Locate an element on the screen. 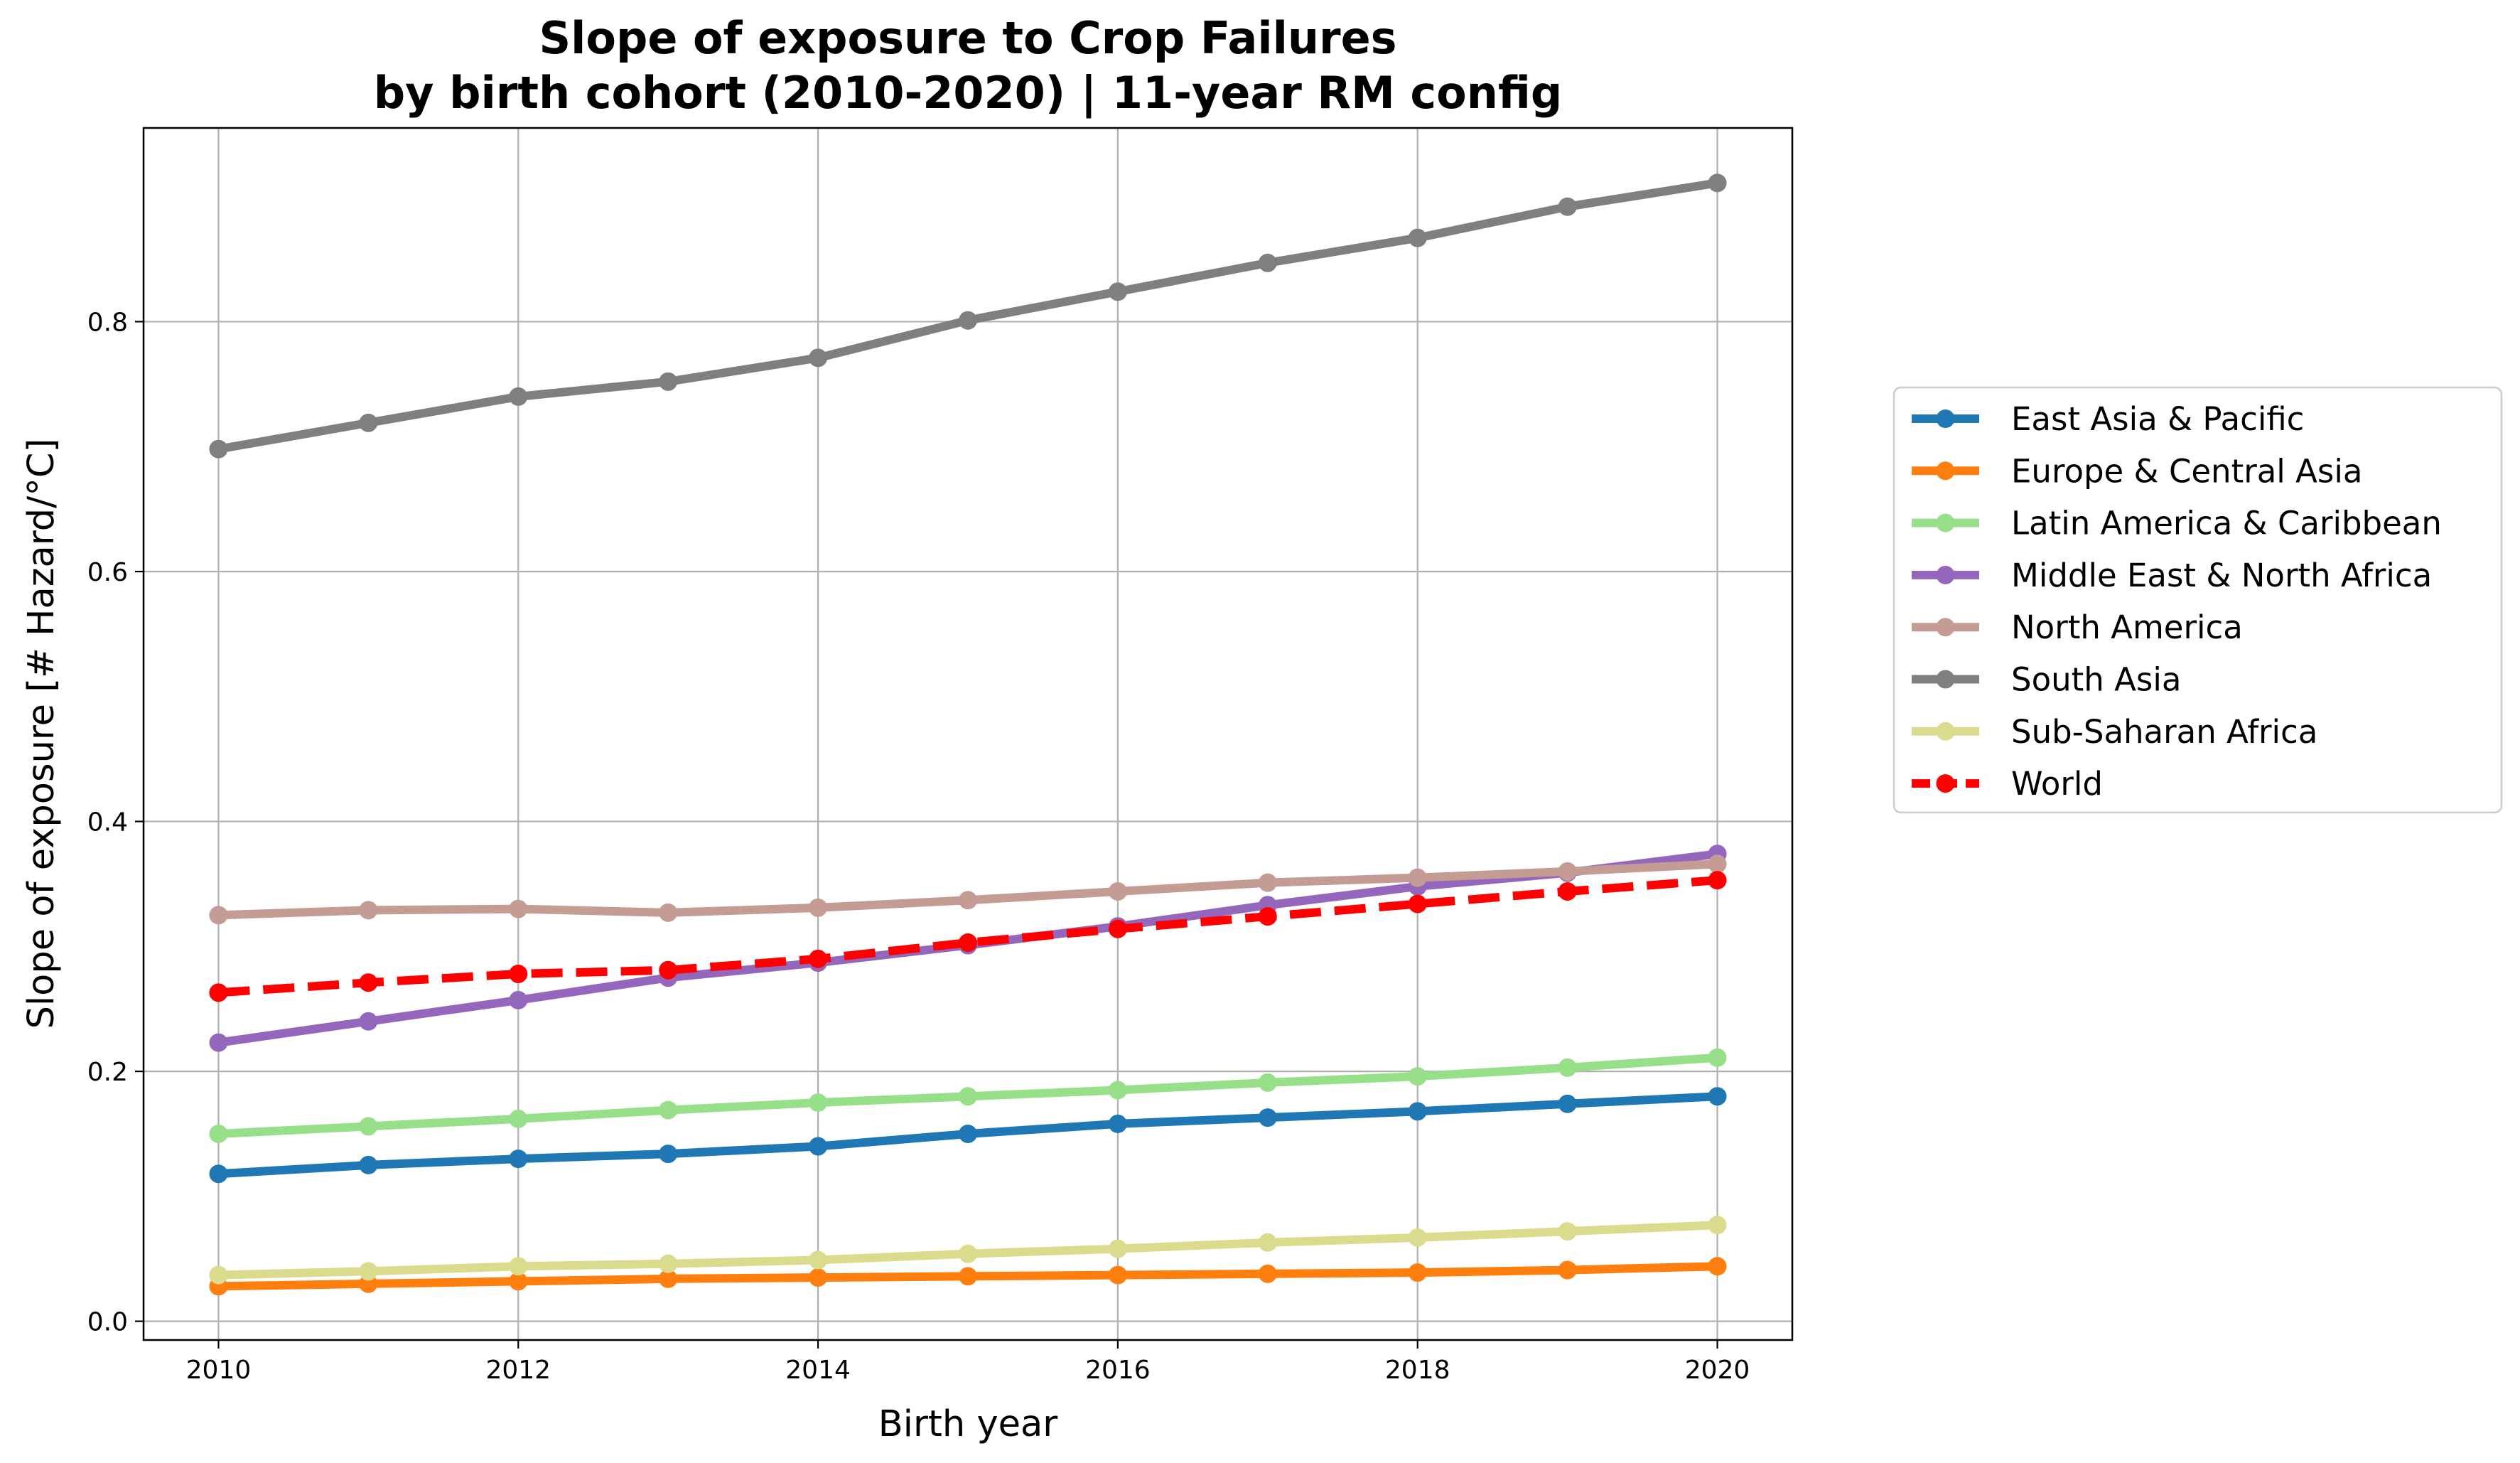 The height and width of the screenshot is (1463, 2520). y-tick-label: 0.8 is located at coordinates (108, 322).